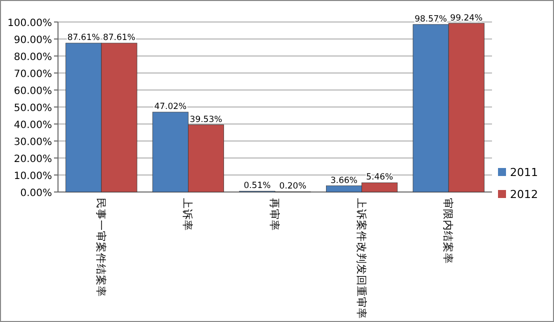 The image size is (554, 322). What do you see at coordinates (170, 107) in the screenshot?
I see `data-label: 47.02%` at bounding box center [170, 107].